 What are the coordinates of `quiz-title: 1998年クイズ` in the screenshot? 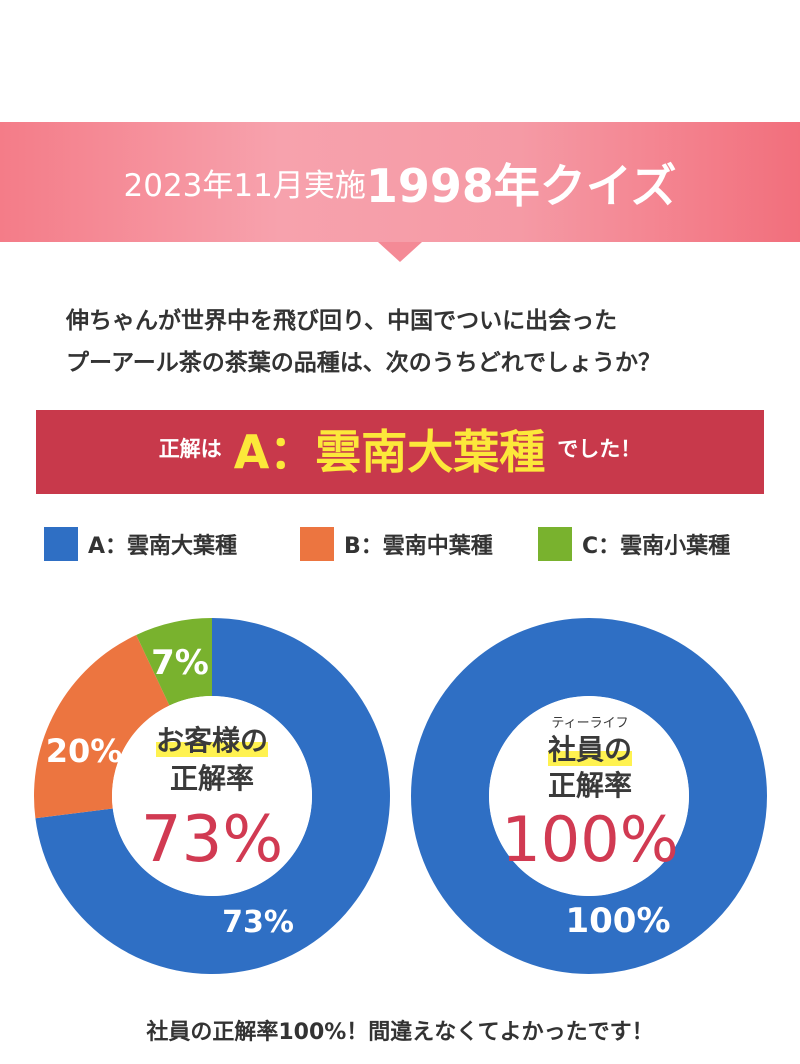 It's located at (521, 186).